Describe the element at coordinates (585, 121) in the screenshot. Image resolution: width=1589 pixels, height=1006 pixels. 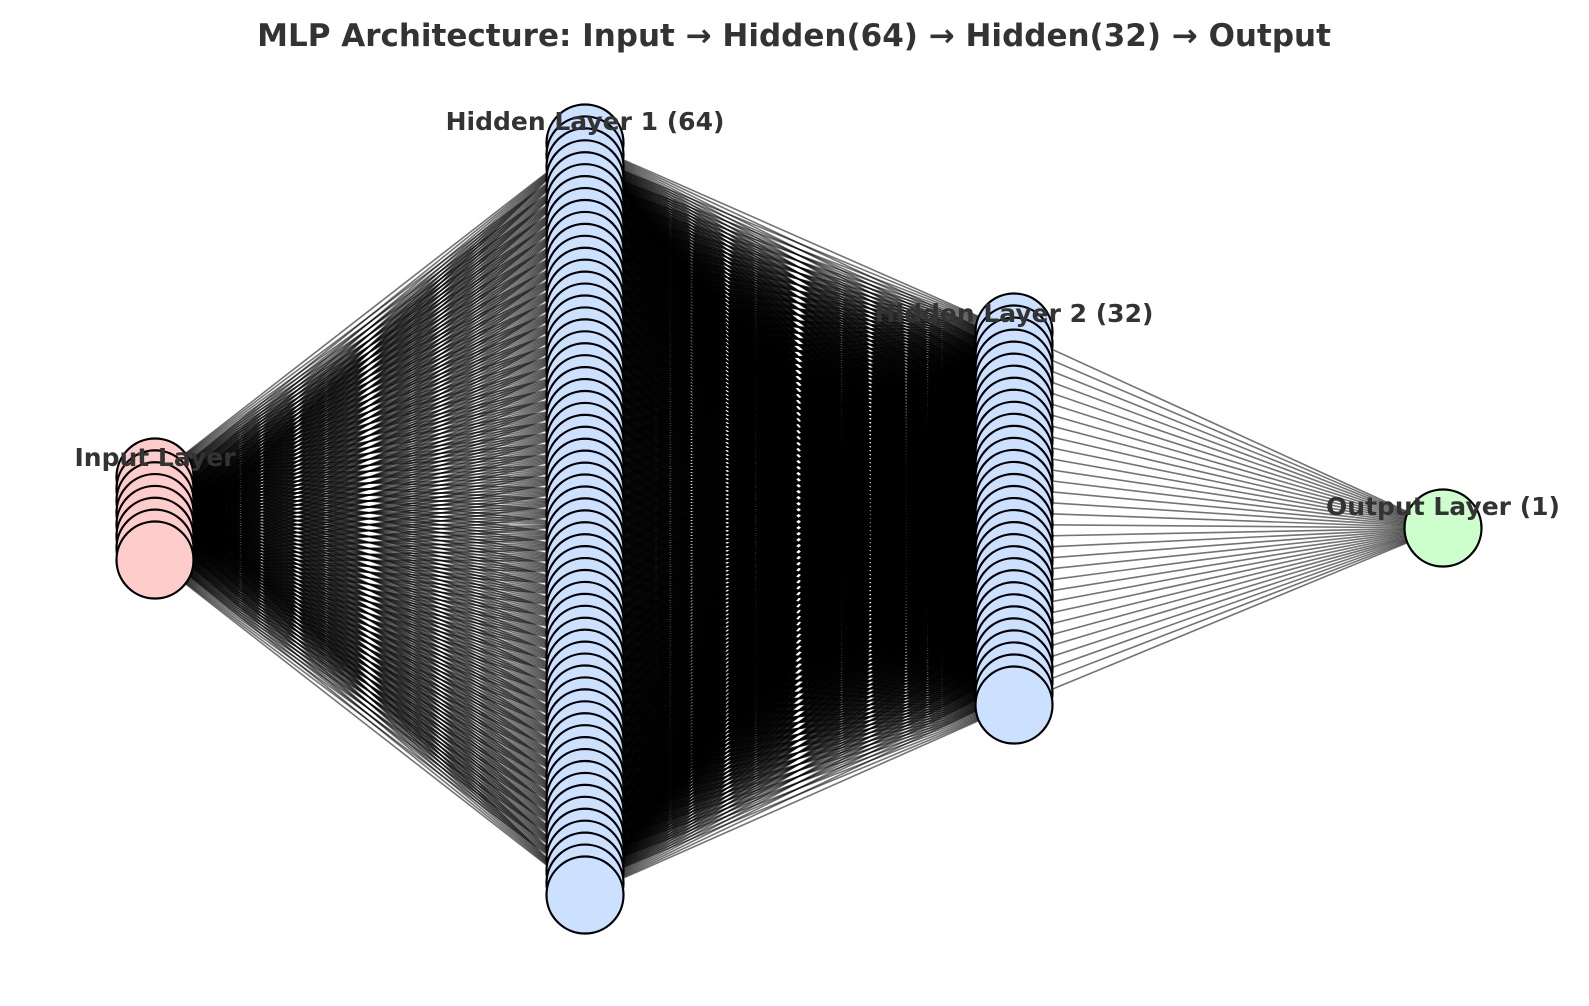
I see `layer-label-hidden1: Hidden Layer 1 (64)` at that location.